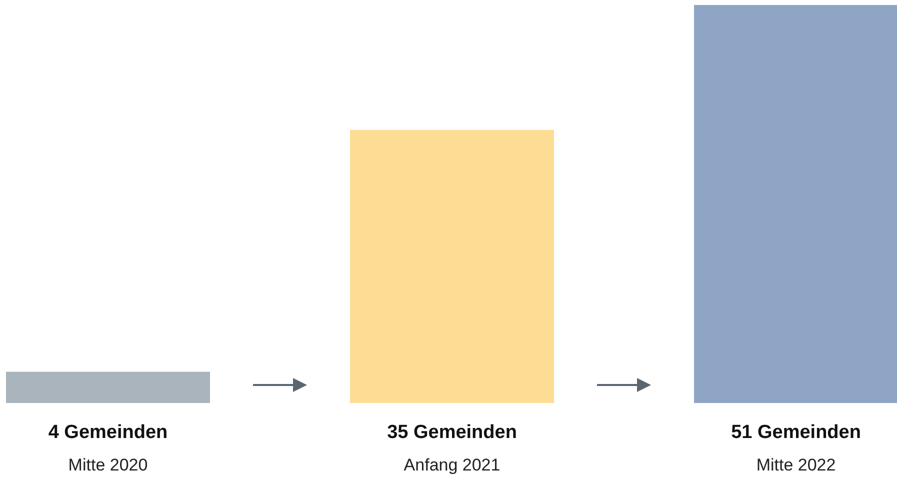  What do you see at coordinates (108, 432) in the screenshot?
I see `data-label: 4 Gemeinden` at bounding box center [108, 432].